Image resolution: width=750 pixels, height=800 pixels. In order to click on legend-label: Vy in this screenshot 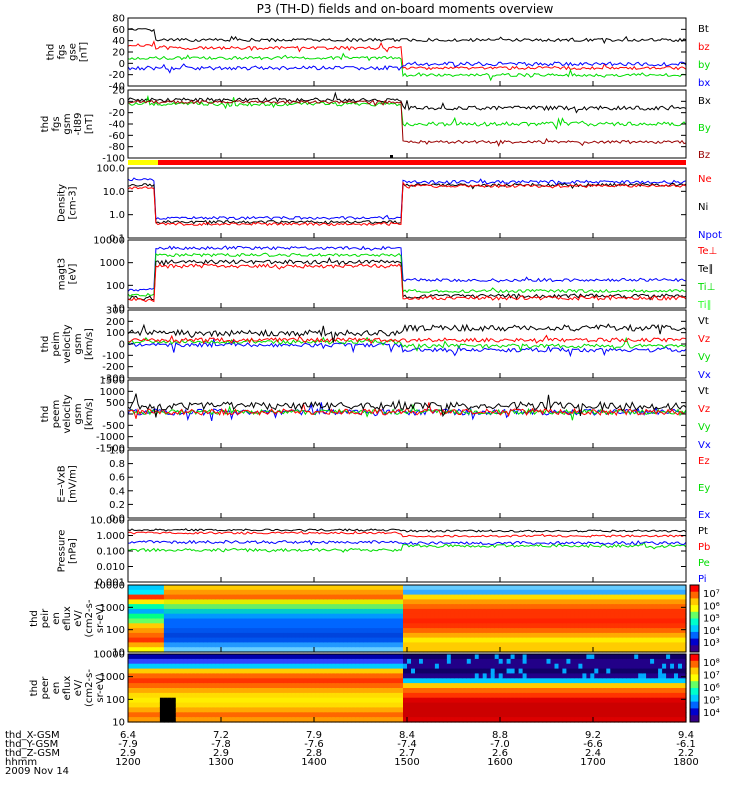, I will do `click(704, 357)`.